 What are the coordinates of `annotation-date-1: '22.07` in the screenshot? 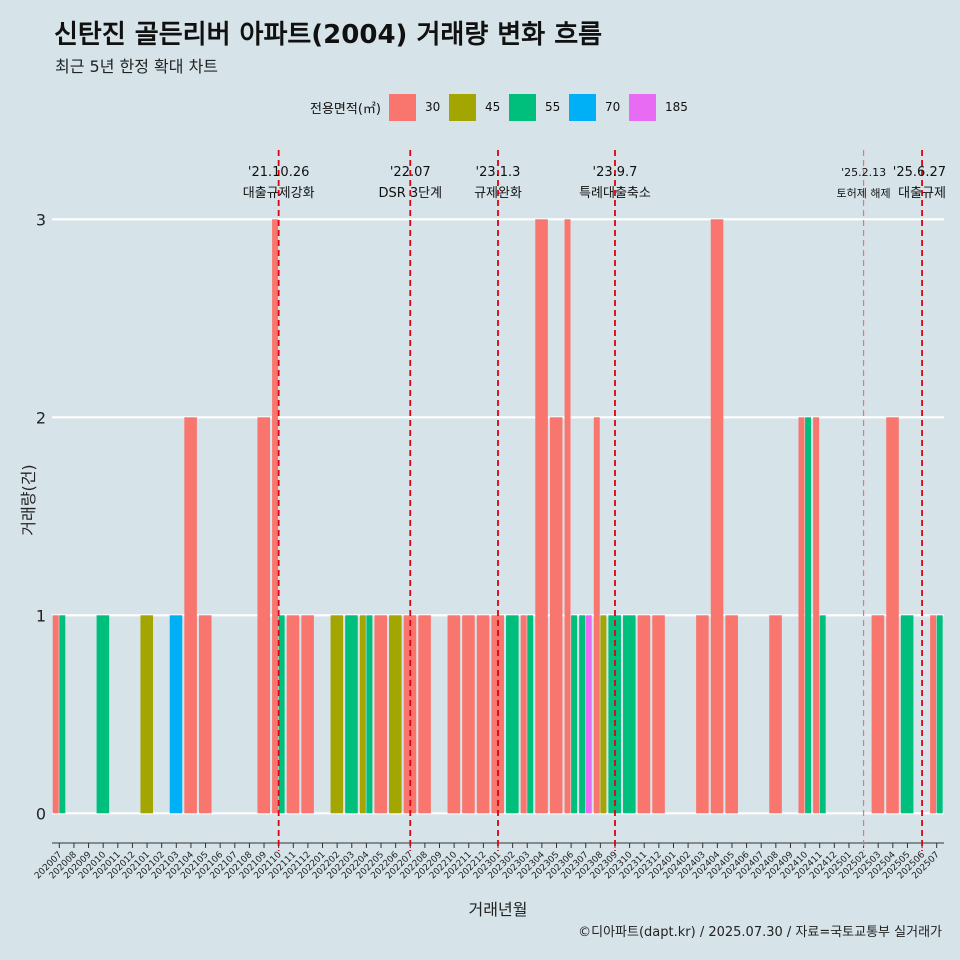 It's located at (410, 172).